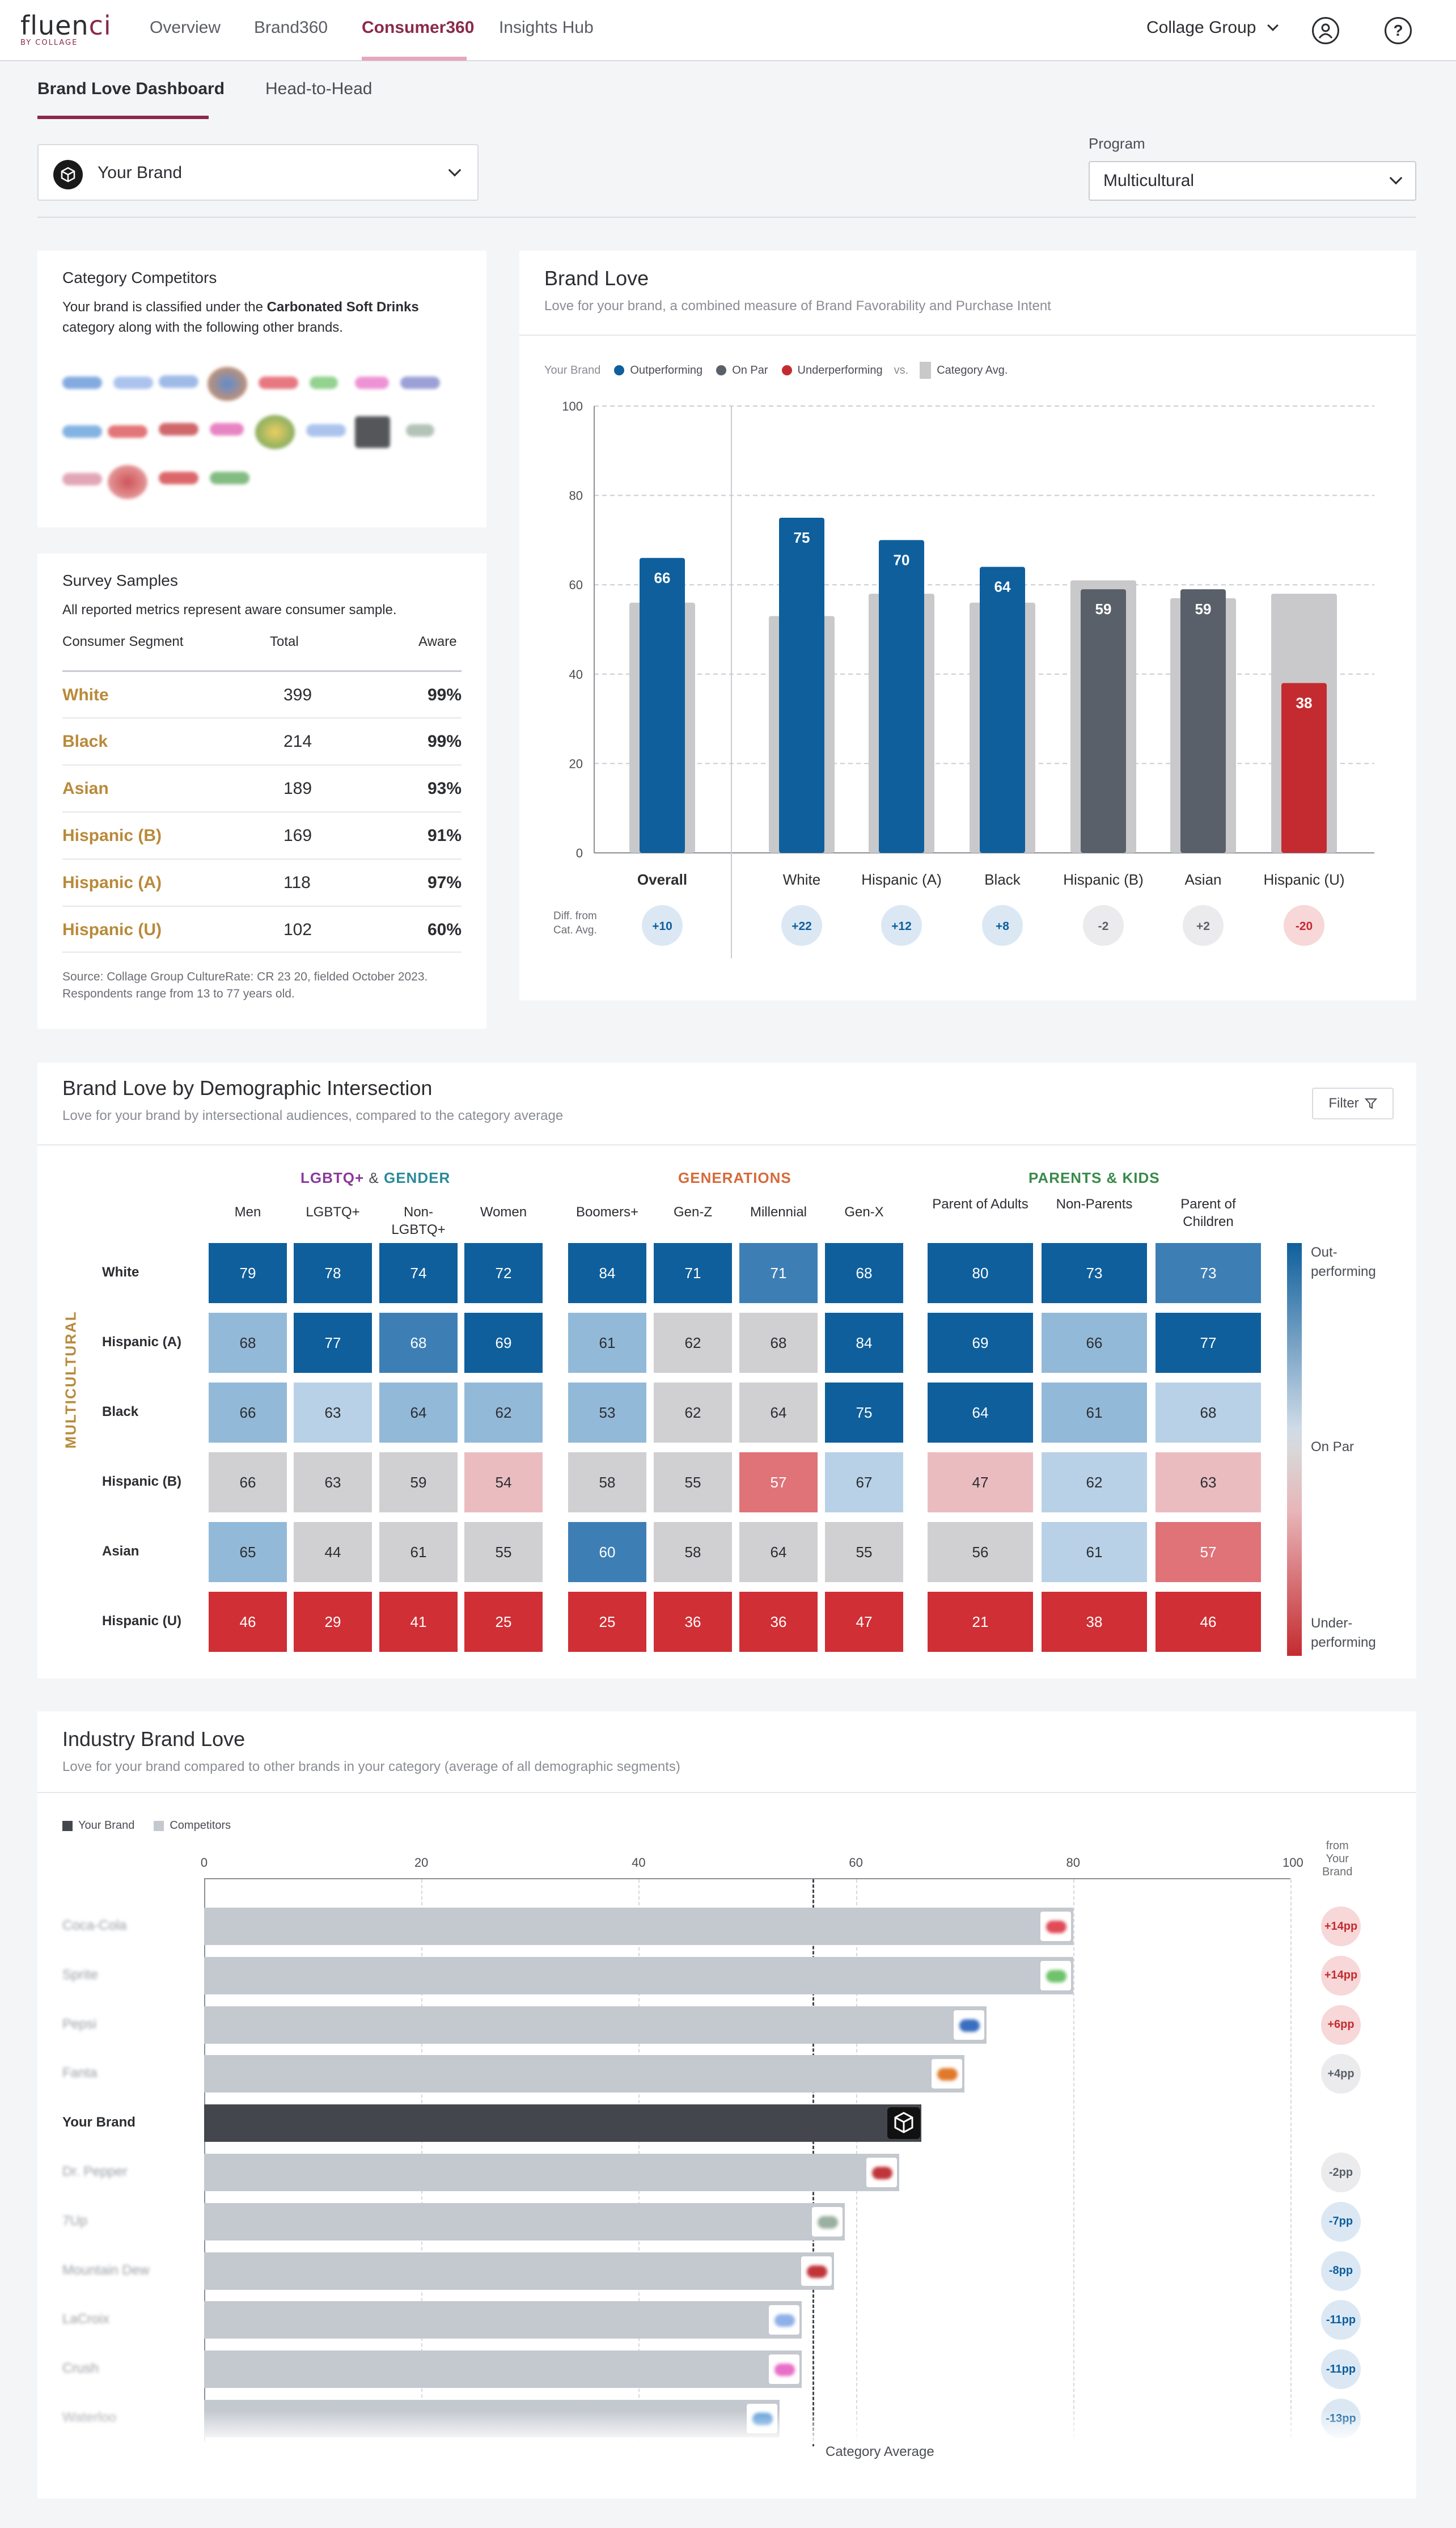 The height and width of the screenshot is (2528, 1456). What do you see at coordinates (418, 1273) in the screenshot?
I see `heatmap-cell: 74` at bounding box center [418, 1273].